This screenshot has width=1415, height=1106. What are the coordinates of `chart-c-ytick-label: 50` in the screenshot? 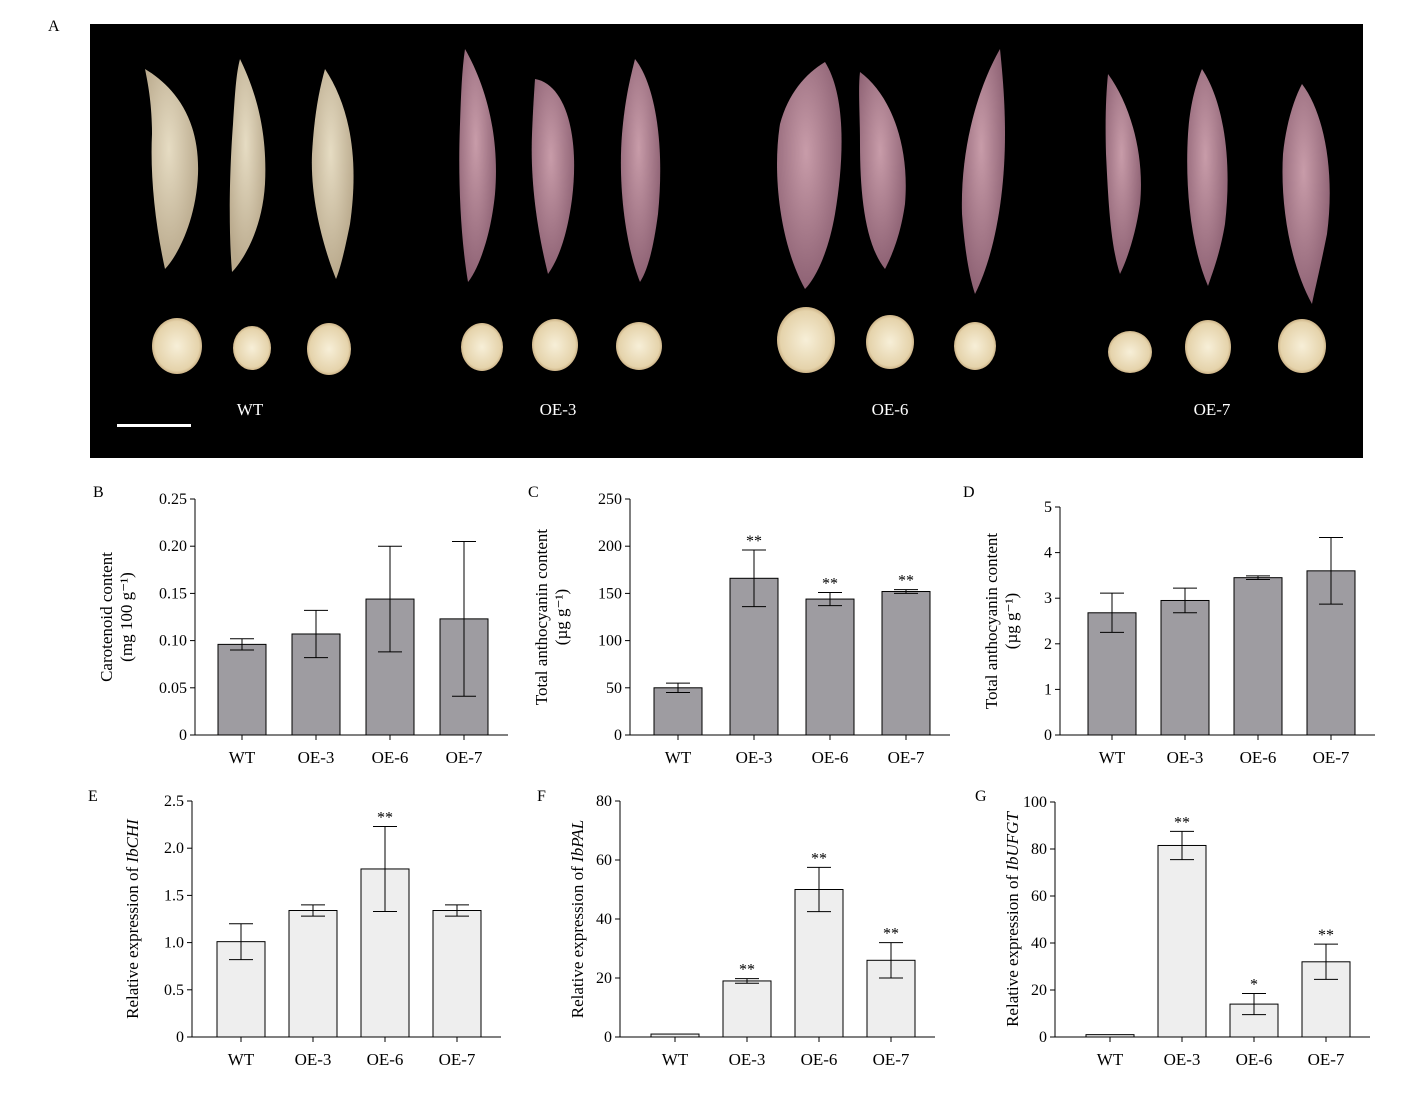 It's located at (614, 688).